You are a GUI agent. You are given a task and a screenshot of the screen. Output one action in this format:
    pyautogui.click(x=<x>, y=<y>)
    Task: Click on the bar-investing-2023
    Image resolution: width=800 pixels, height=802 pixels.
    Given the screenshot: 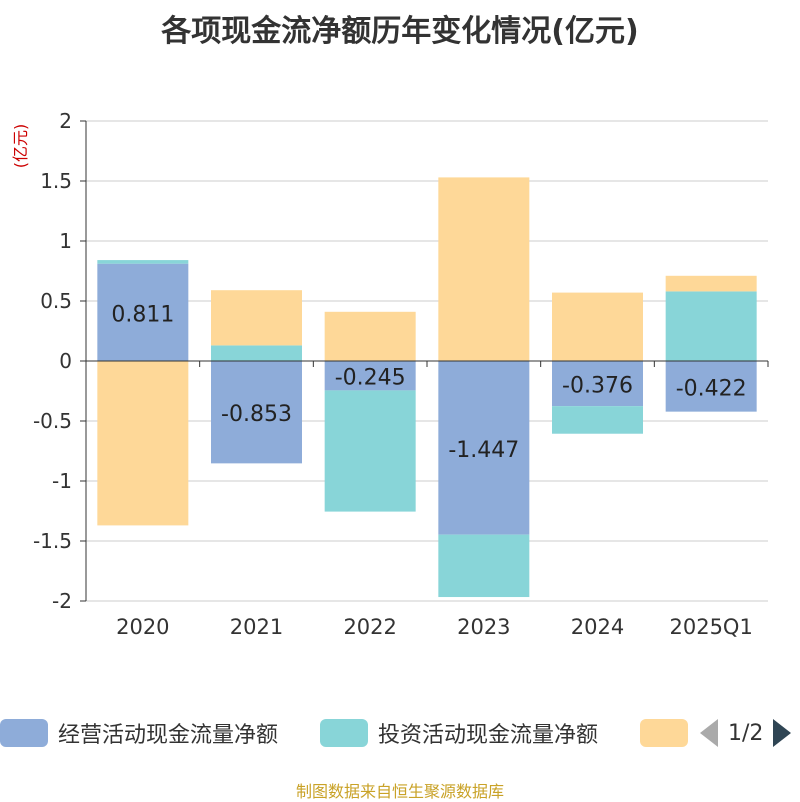 What is the action you would take?
    pyautogui.click(x=484, y=566)
    